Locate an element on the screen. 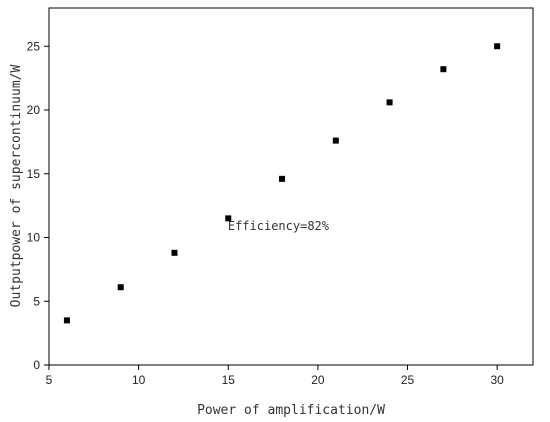  x-tick-label: 30 is located at coordinates (497, 380).